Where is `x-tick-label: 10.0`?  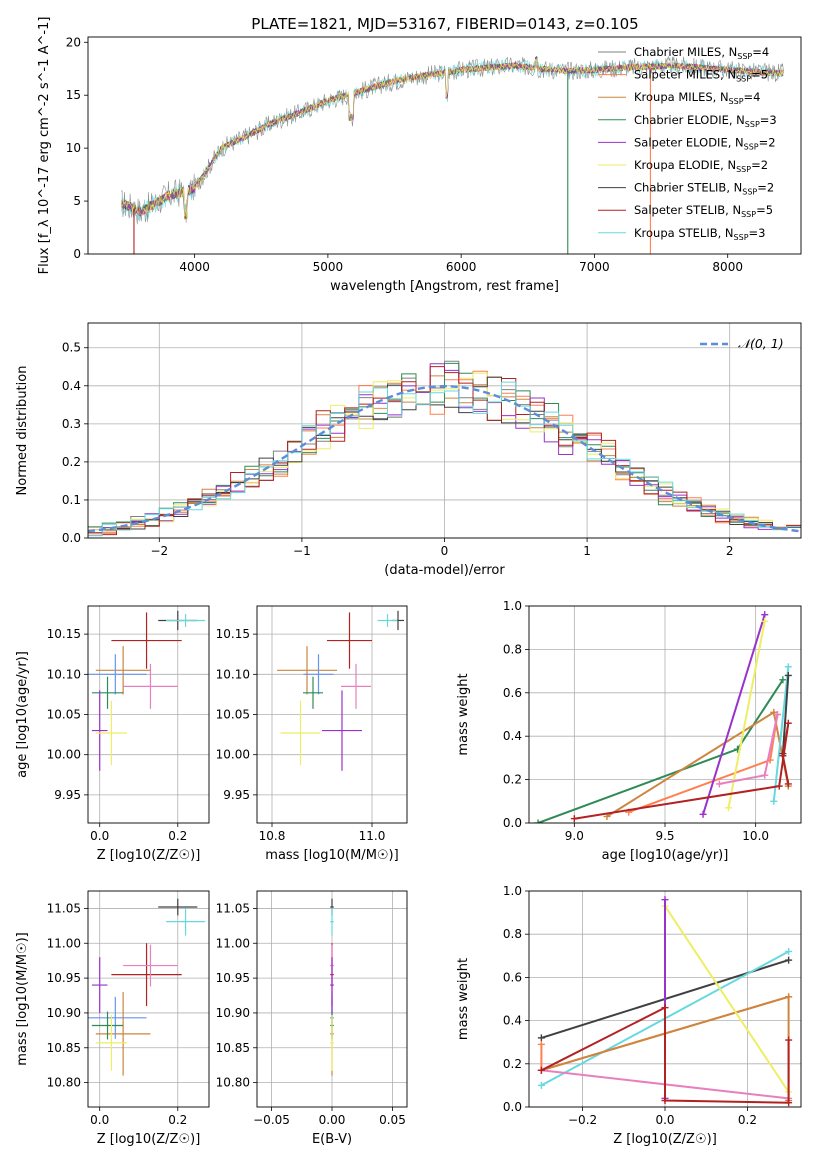 x-tick-label: 10.0 is located at coordinates (755, 836).